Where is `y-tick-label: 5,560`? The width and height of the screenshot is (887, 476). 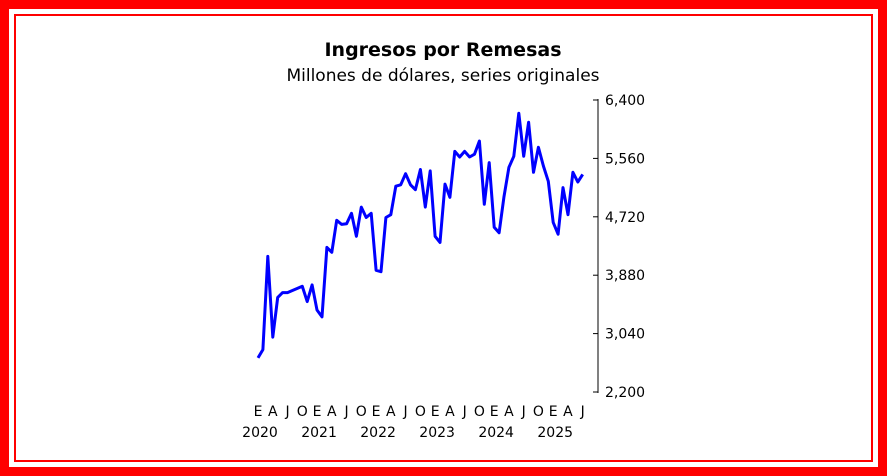
y-tick-label: 5,560 is located at coordinates (625, 159).